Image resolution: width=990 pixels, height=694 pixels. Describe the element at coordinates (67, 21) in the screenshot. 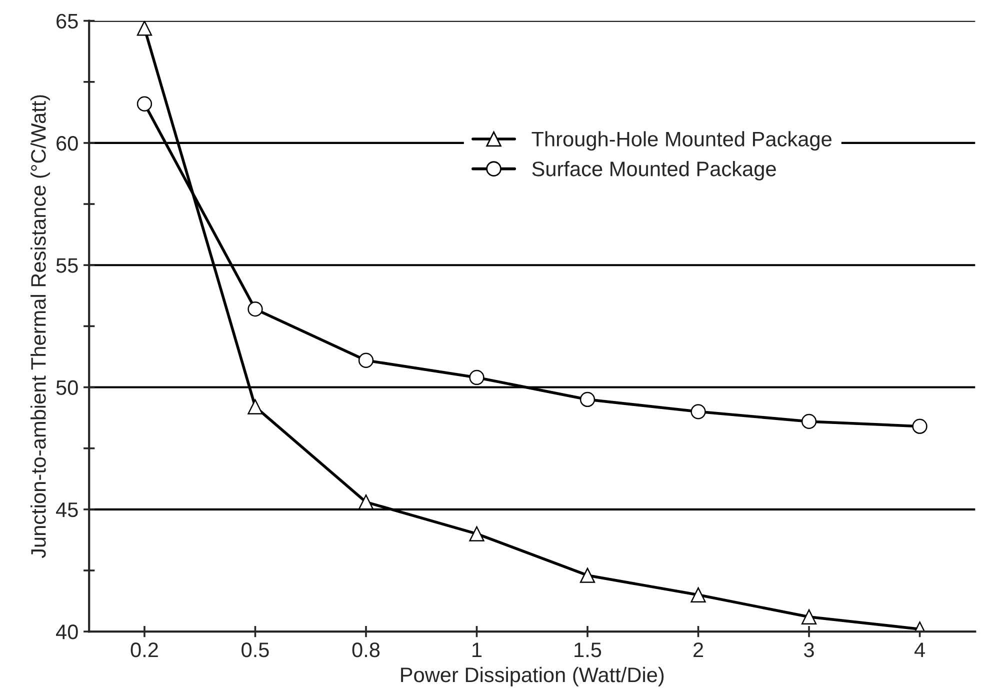

I see `y-tick-label: 65` at that location.